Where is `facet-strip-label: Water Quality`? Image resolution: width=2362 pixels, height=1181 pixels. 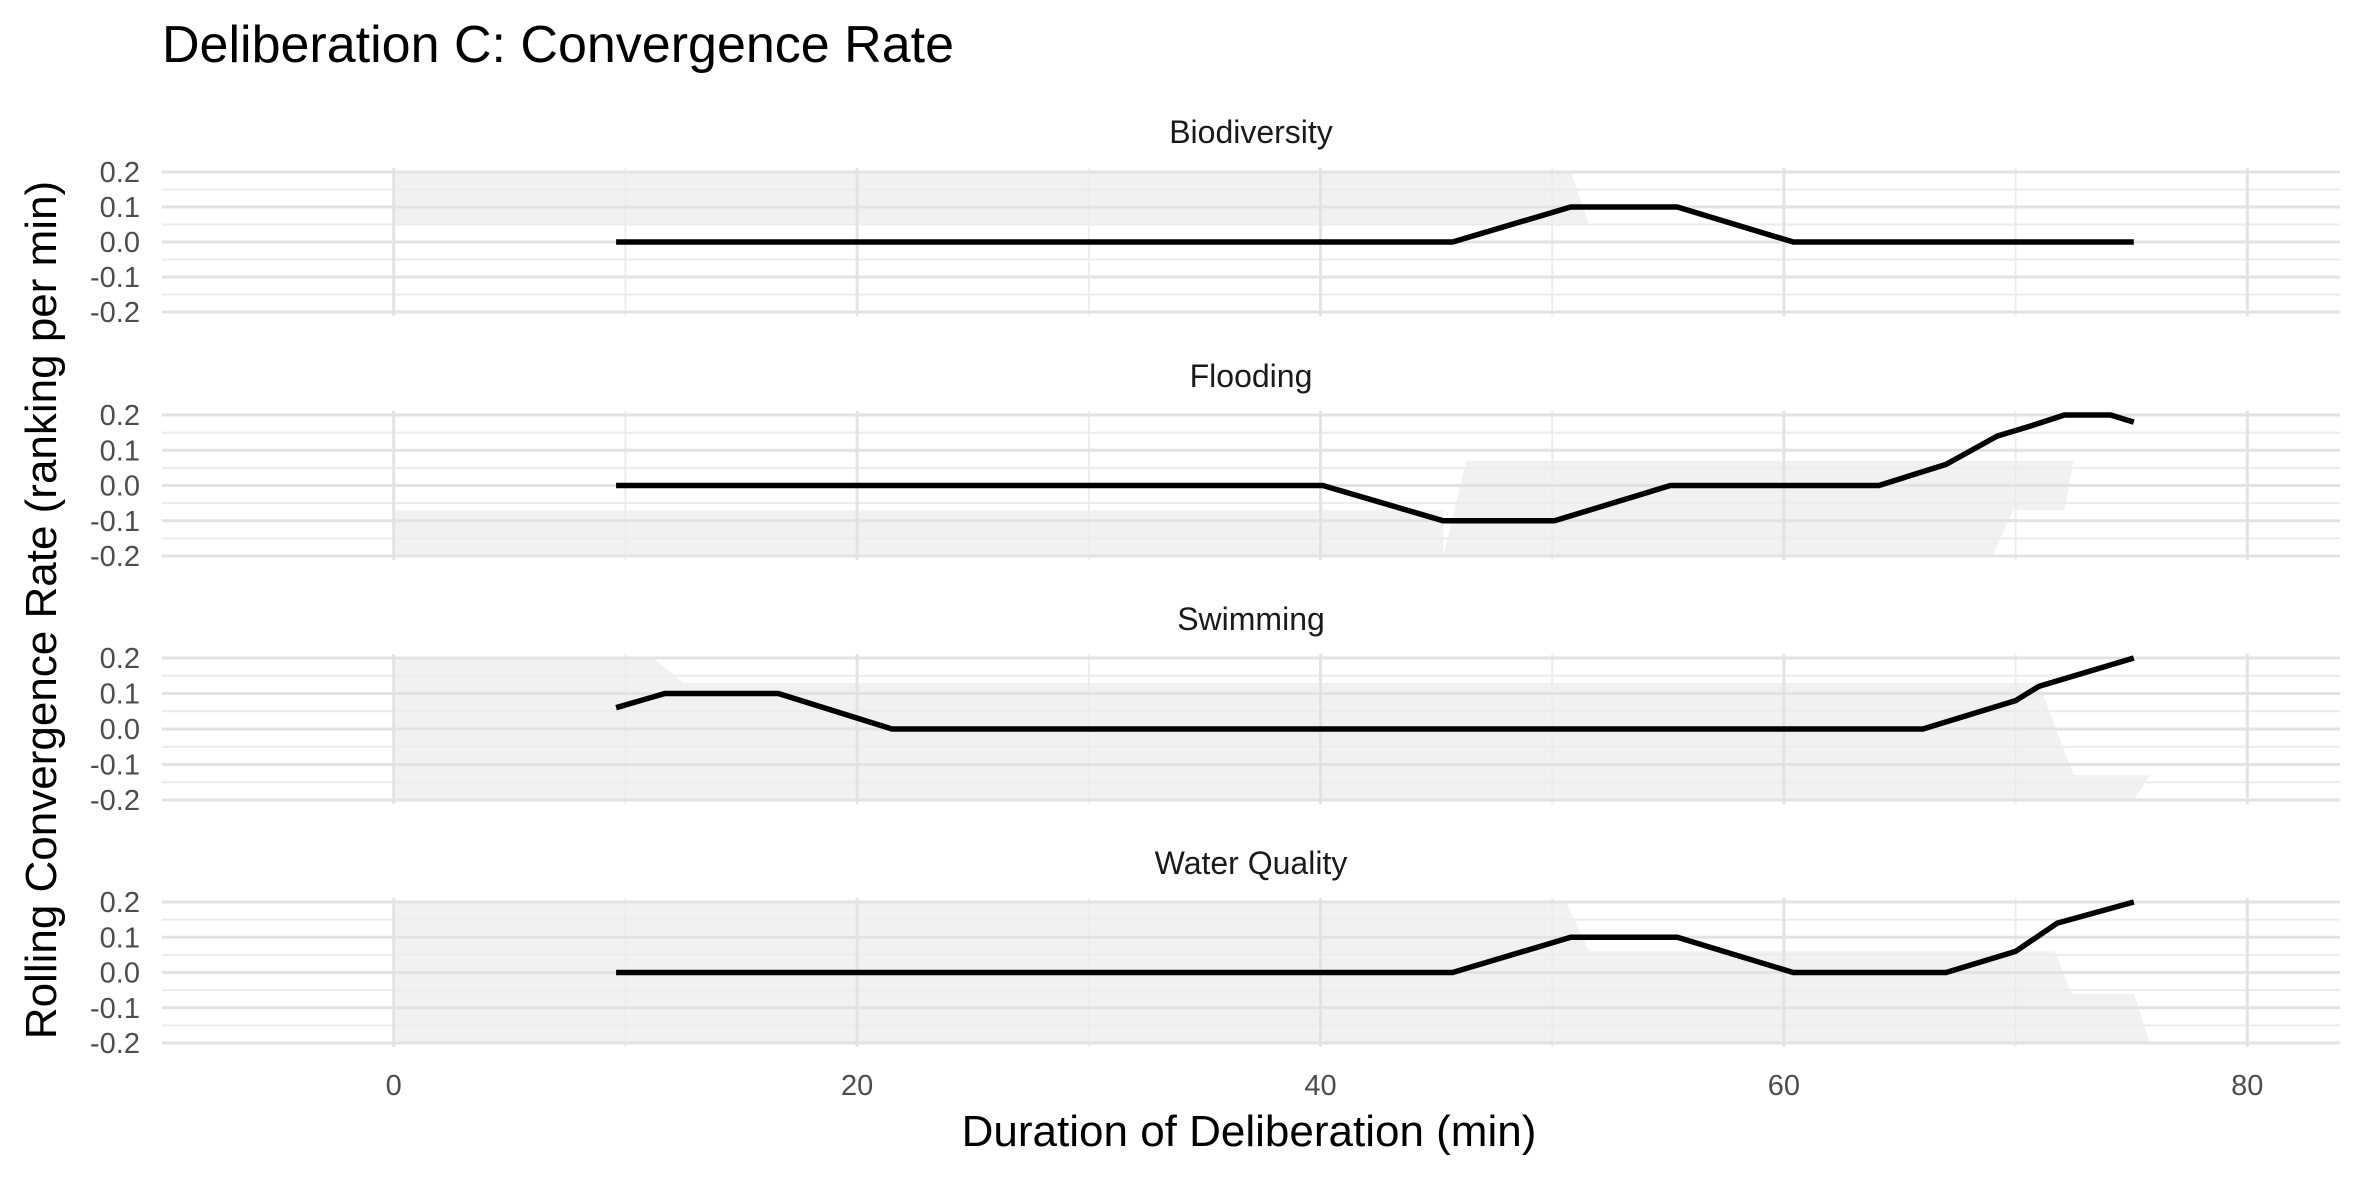 facet-strip-label: Water Quality is located at coordinates (1251, 863).